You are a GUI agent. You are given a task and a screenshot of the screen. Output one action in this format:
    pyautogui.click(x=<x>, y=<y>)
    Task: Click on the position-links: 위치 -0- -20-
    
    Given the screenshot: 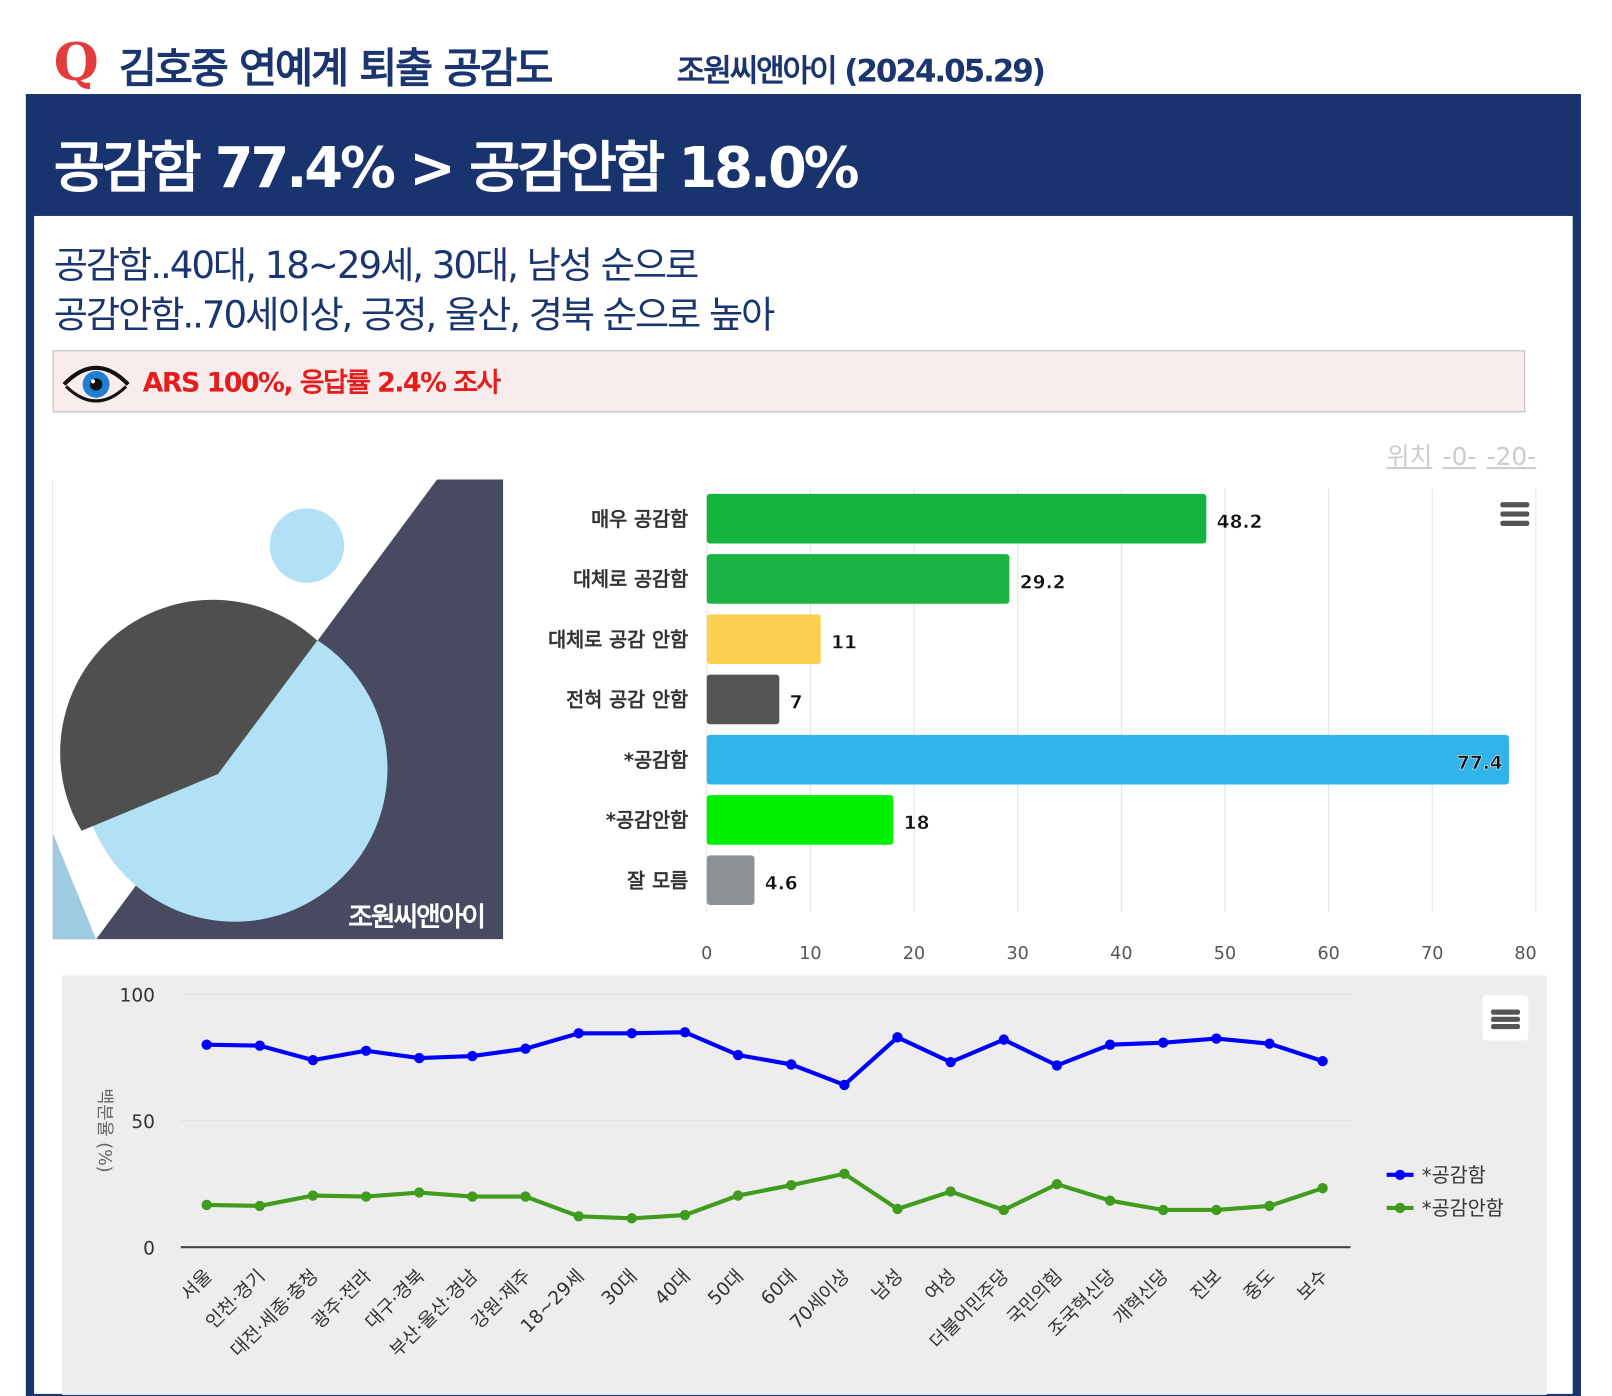 What is the action you would take?
    pyautogui.click(x=1461, y=454)
    